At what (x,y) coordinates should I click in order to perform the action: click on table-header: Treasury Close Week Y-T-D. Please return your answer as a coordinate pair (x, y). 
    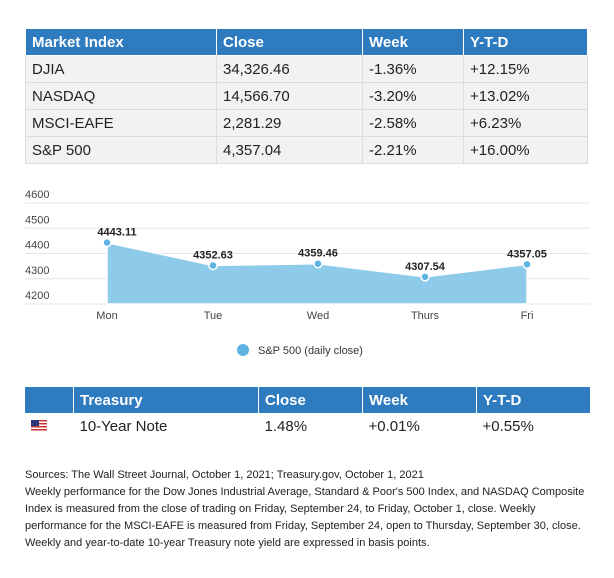
    Looking at the image, I should click on (307, 400).